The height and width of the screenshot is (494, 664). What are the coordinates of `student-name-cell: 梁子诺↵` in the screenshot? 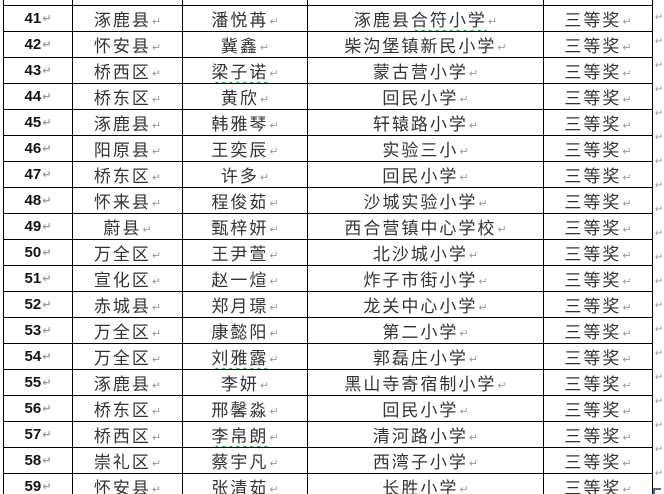 It's located at (245, 70).